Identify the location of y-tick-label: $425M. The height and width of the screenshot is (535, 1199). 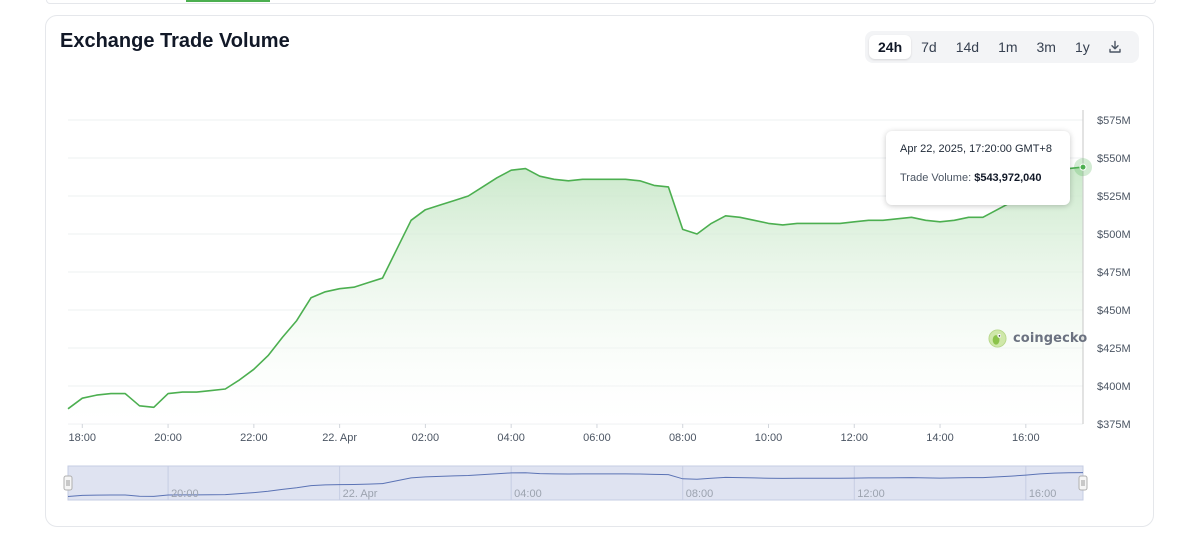
(1114, 349).